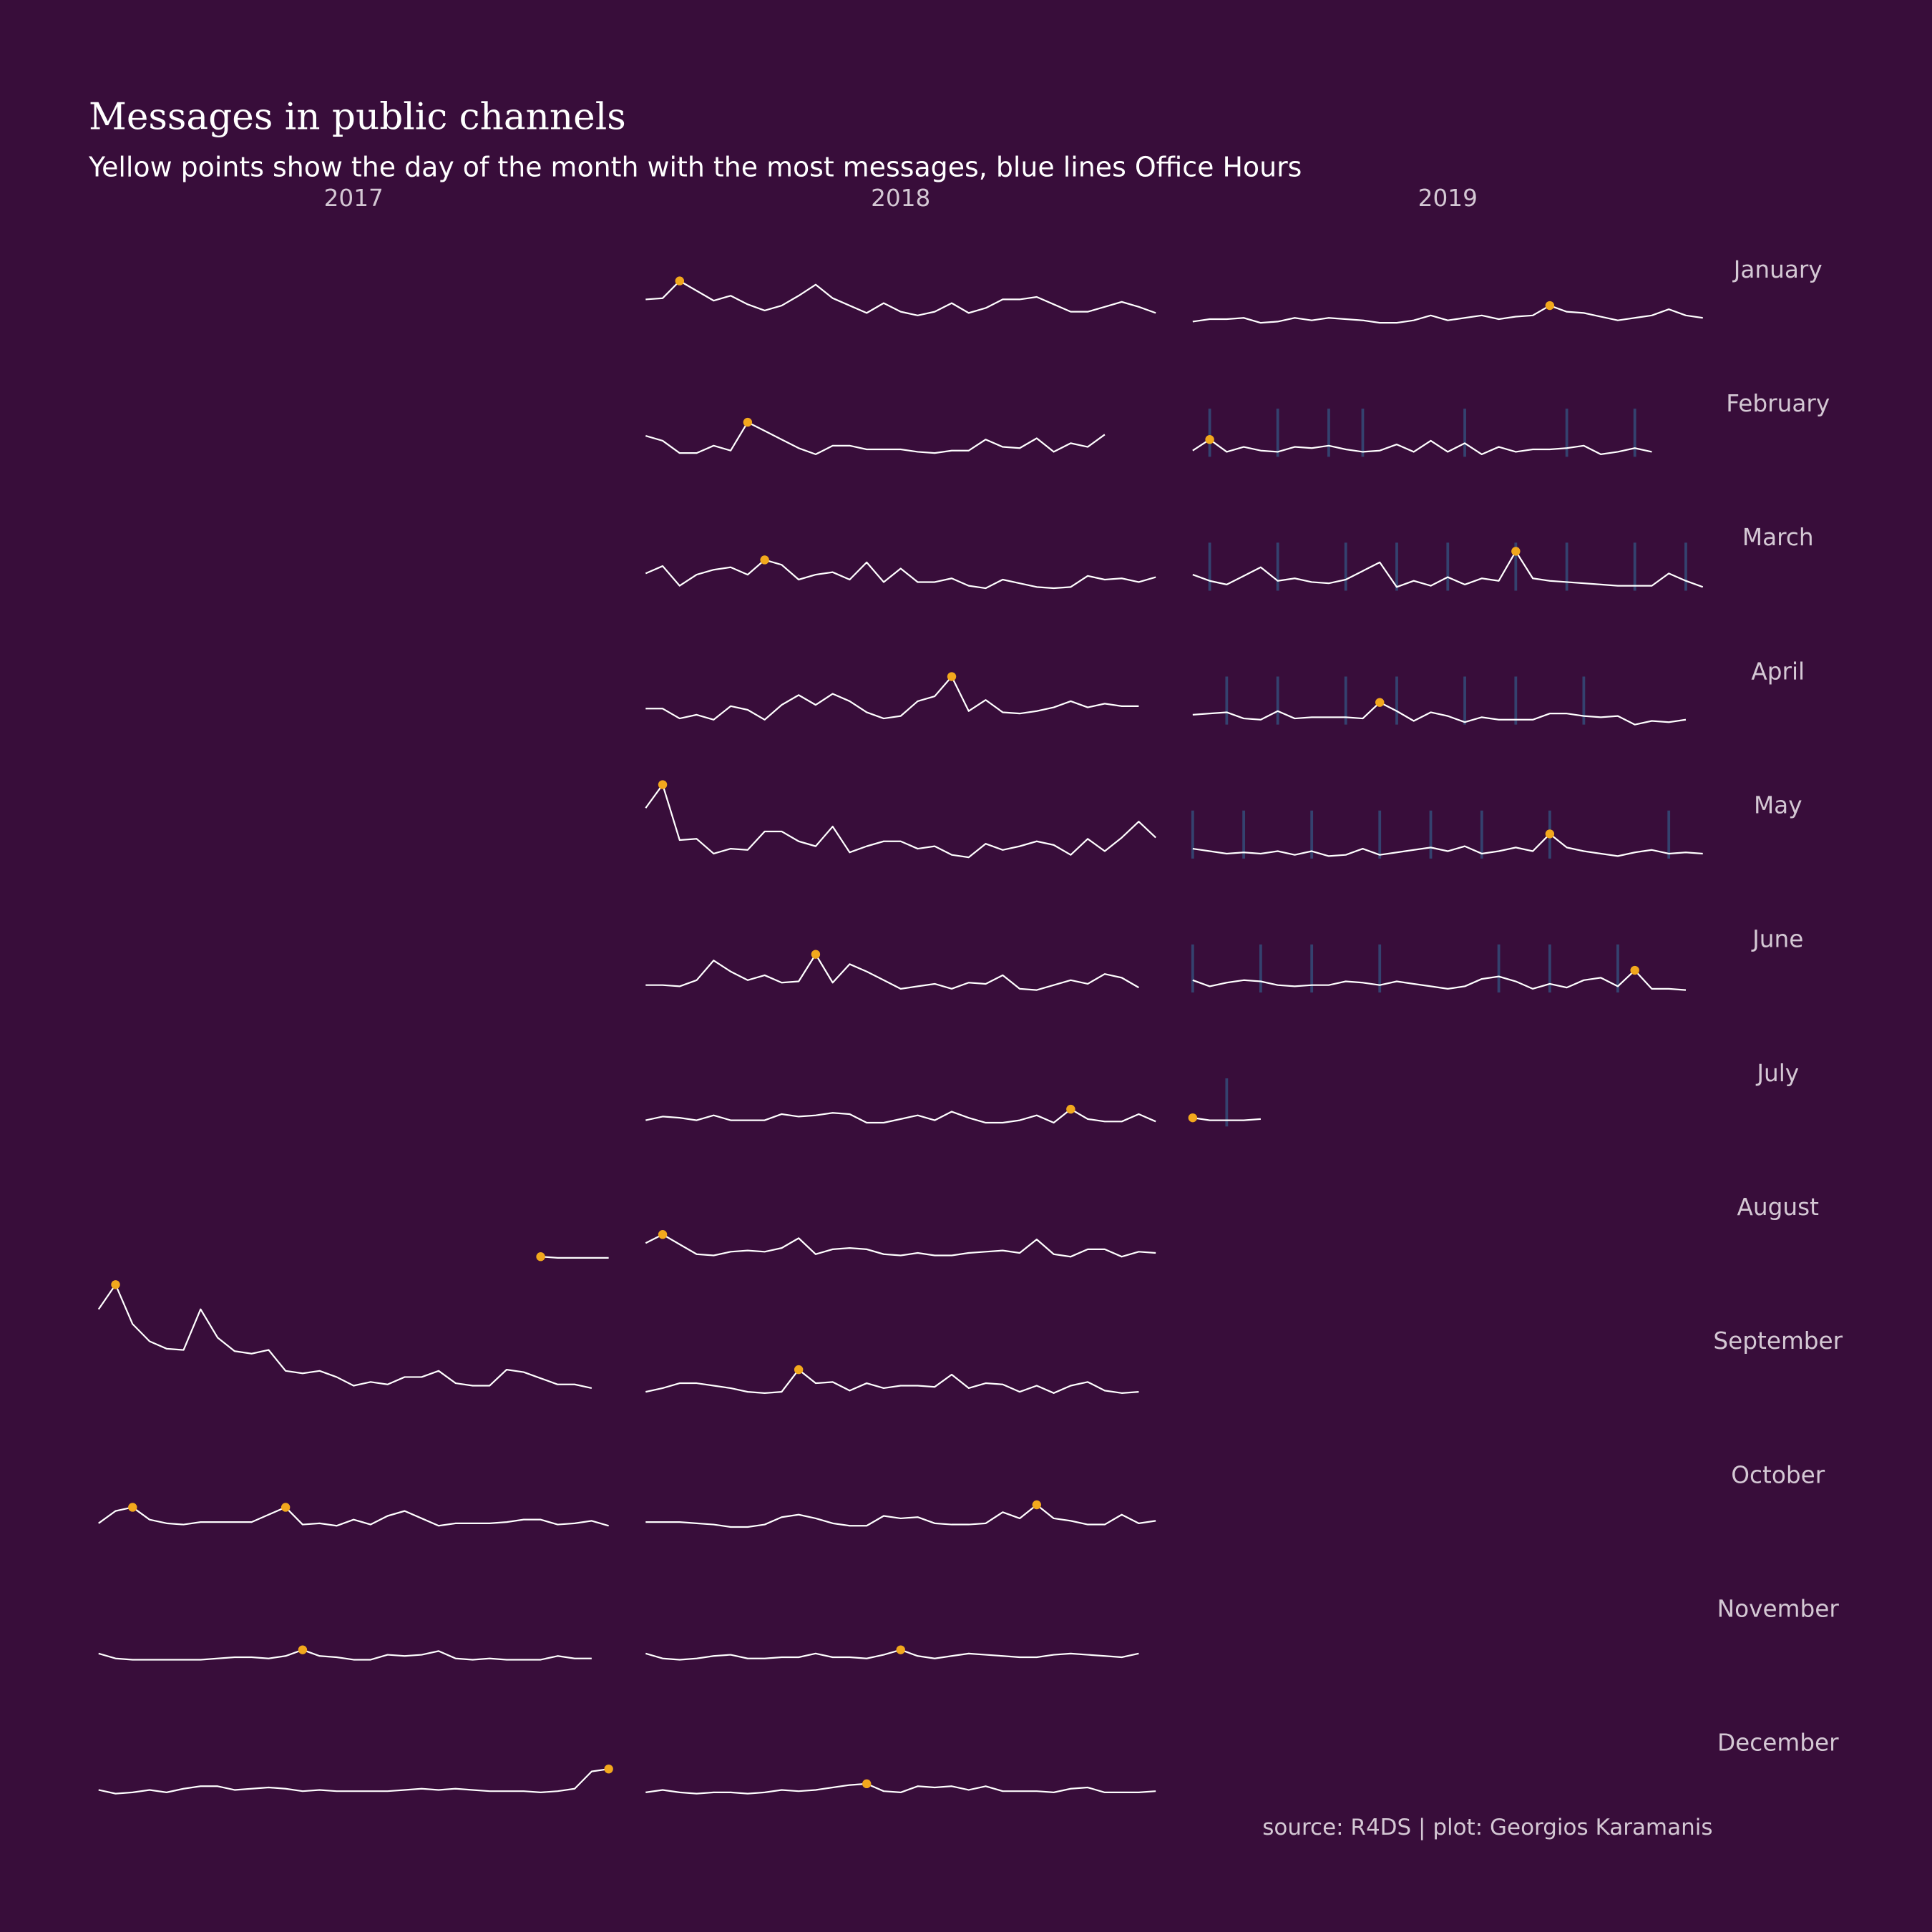 Image resolution: width=1932 pixels, height=1932 pixels. Describe the element at coordinates (1777, 1073) in the screenshot. I see `month-label: July` at that location.